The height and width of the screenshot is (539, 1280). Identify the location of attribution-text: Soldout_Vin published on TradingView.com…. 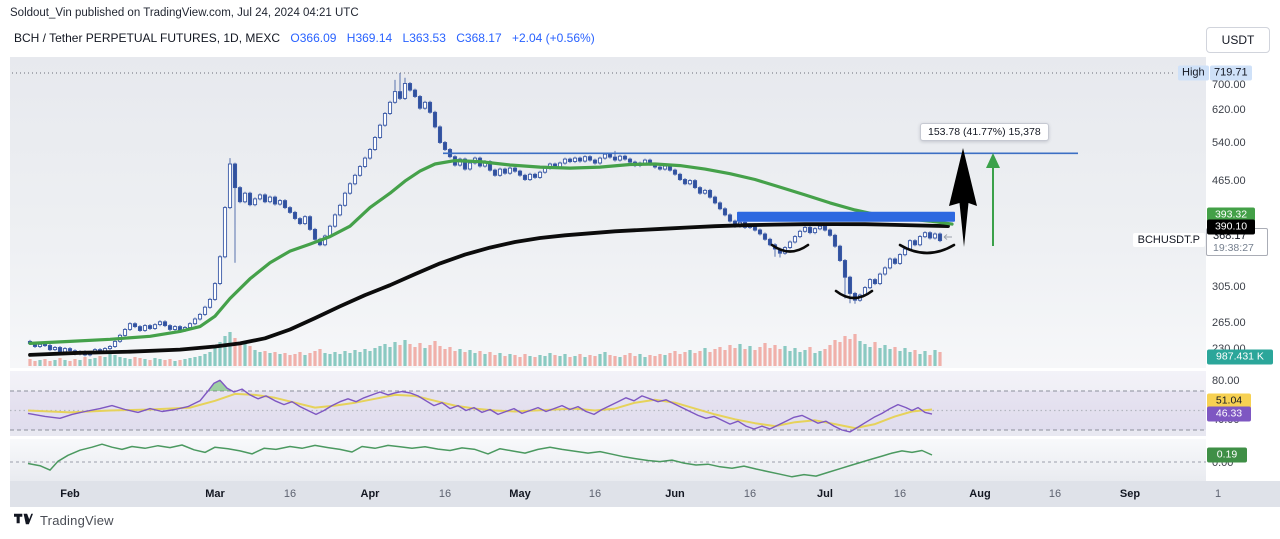
(184, 13).